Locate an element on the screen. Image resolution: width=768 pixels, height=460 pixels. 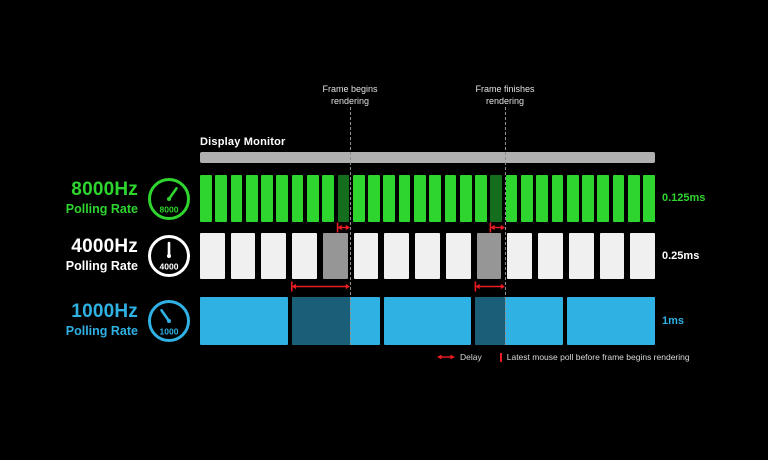
frame-finishes-annotation: Frame finishes rendering is located at coordinates (505, 95).